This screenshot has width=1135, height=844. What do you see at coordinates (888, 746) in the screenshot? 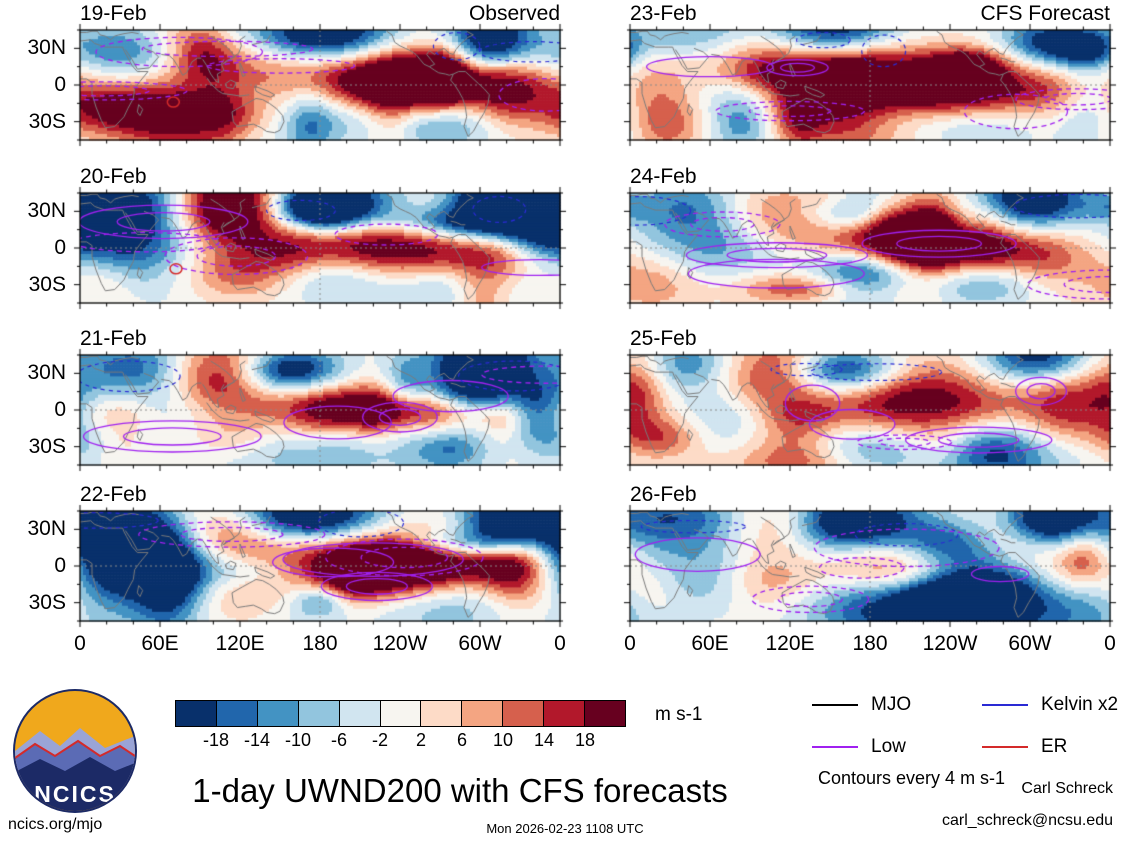
I see `legend-label: Low` at bounding box center [888, 746].